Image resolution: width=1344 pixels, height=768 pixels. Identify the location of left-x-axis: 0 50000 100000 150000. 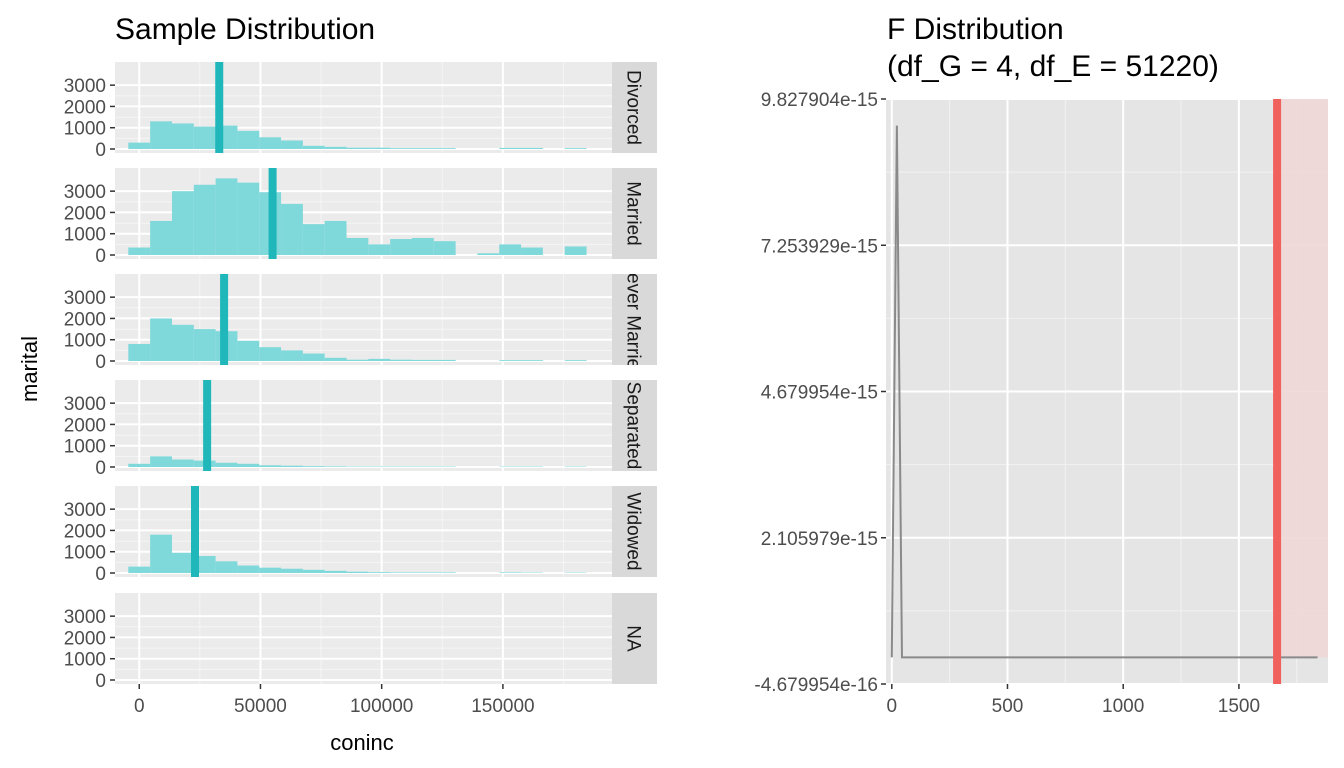
(334, 700).